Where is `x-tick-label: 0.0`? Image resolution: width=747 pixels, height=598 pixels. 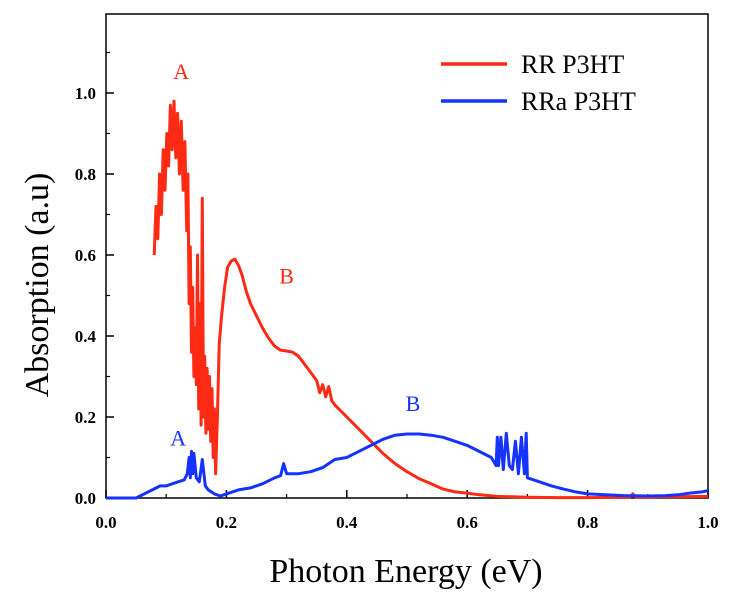
x-tick-label: 0.0 is located at coordinates (105, 522).